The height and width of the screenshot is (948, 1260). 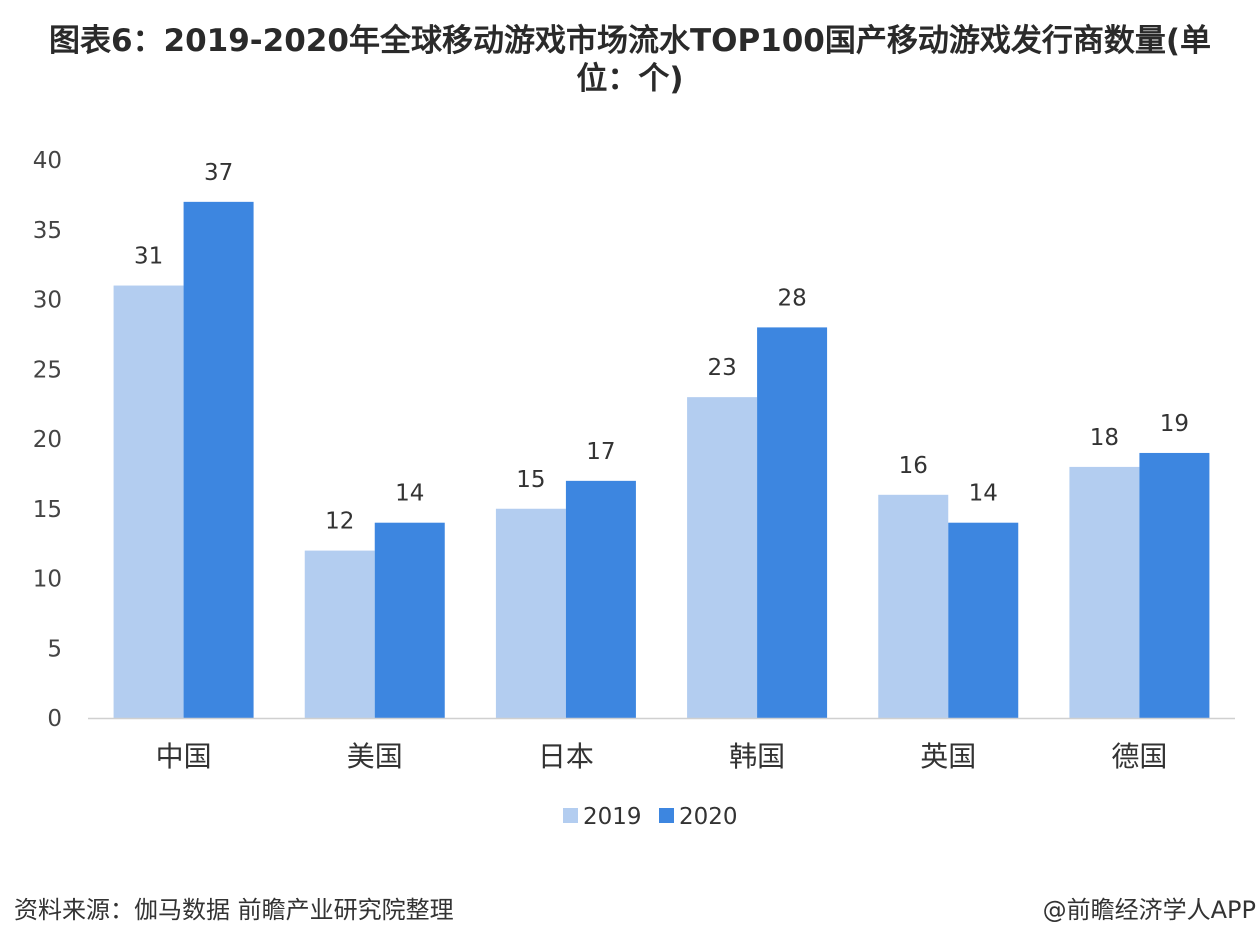 What do you see at coordinates (218, 173) in the screenshot?
I see `bar-value-label: 37` at bounding box center [218, 173].